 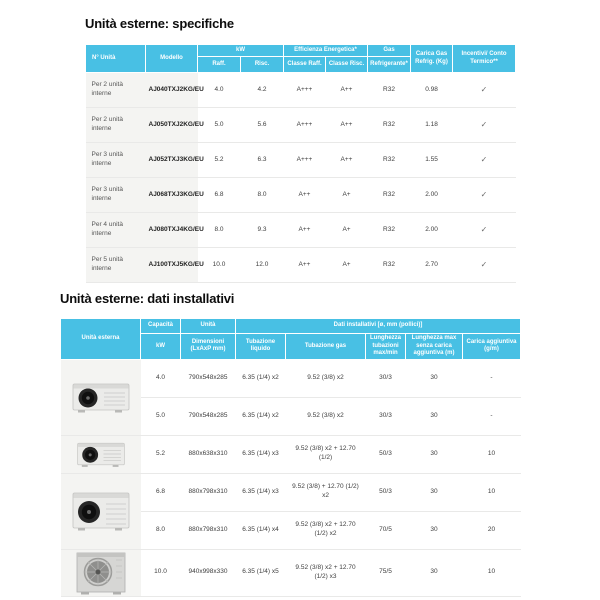 I want to click on cell-lunghezza: 50/3, so click(x=385, y=454).